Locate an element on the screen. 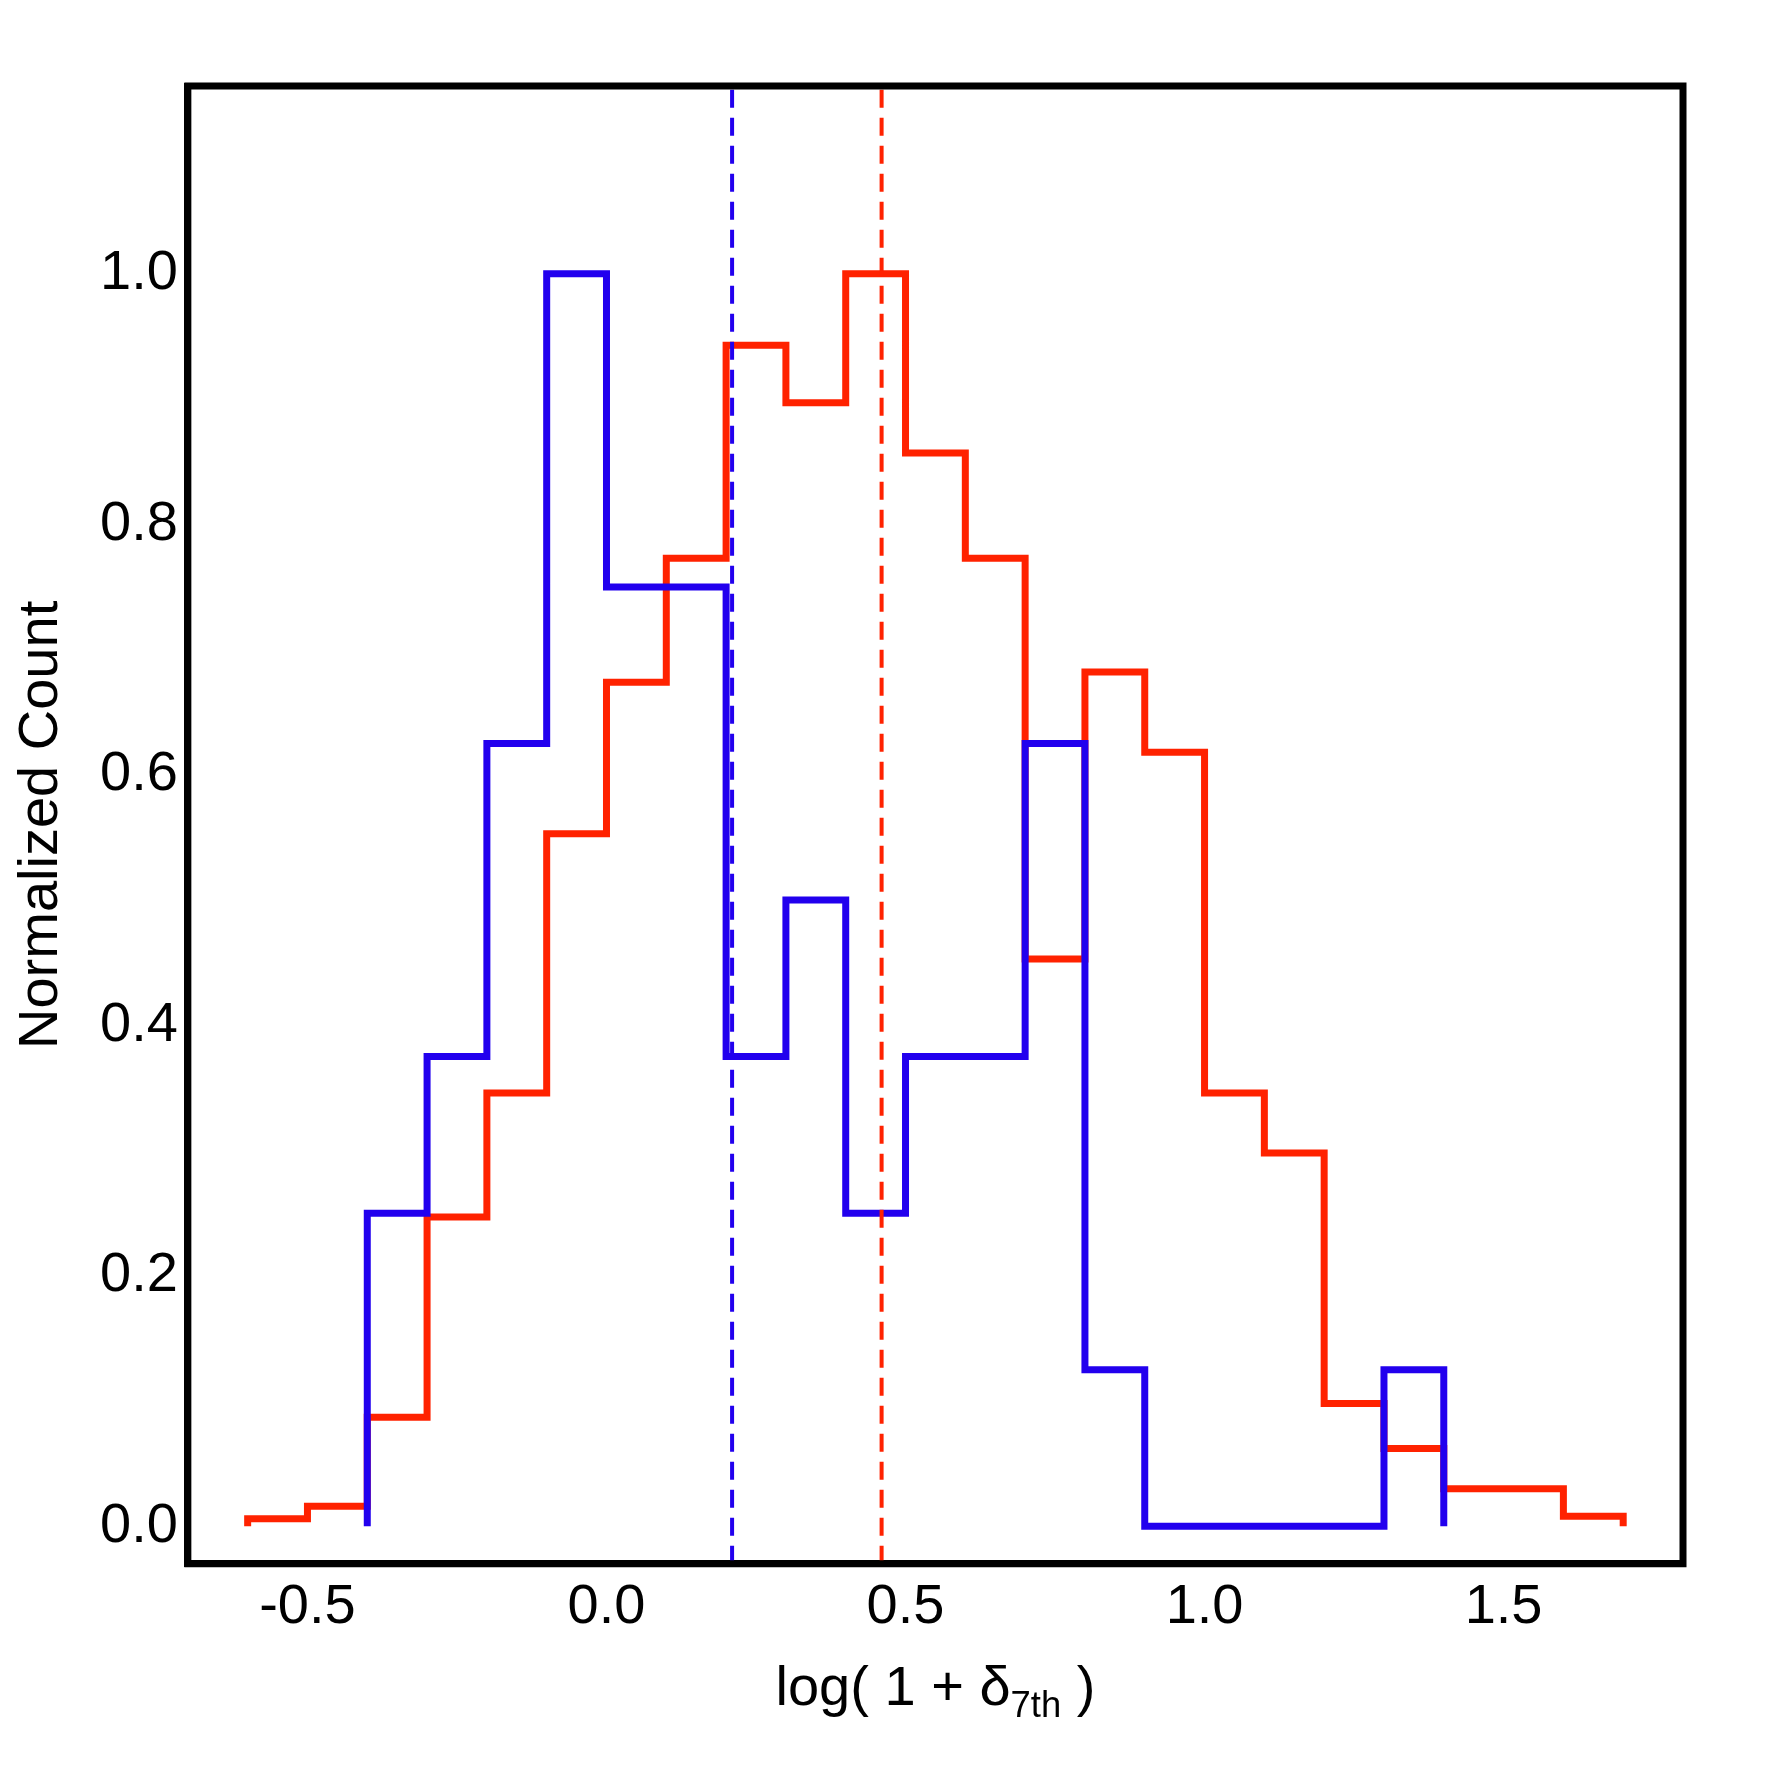 The image size is (1771, 1771). x-tick-label: 0.0 is located at coordinates (606, 1603).